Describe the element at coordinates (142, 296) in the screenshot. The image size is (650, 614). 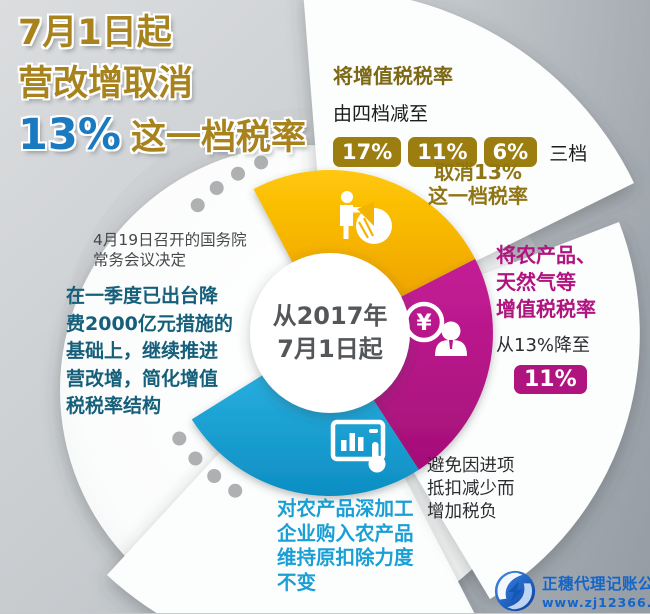
I see `text-line: 在一季度已出台降` at that location.